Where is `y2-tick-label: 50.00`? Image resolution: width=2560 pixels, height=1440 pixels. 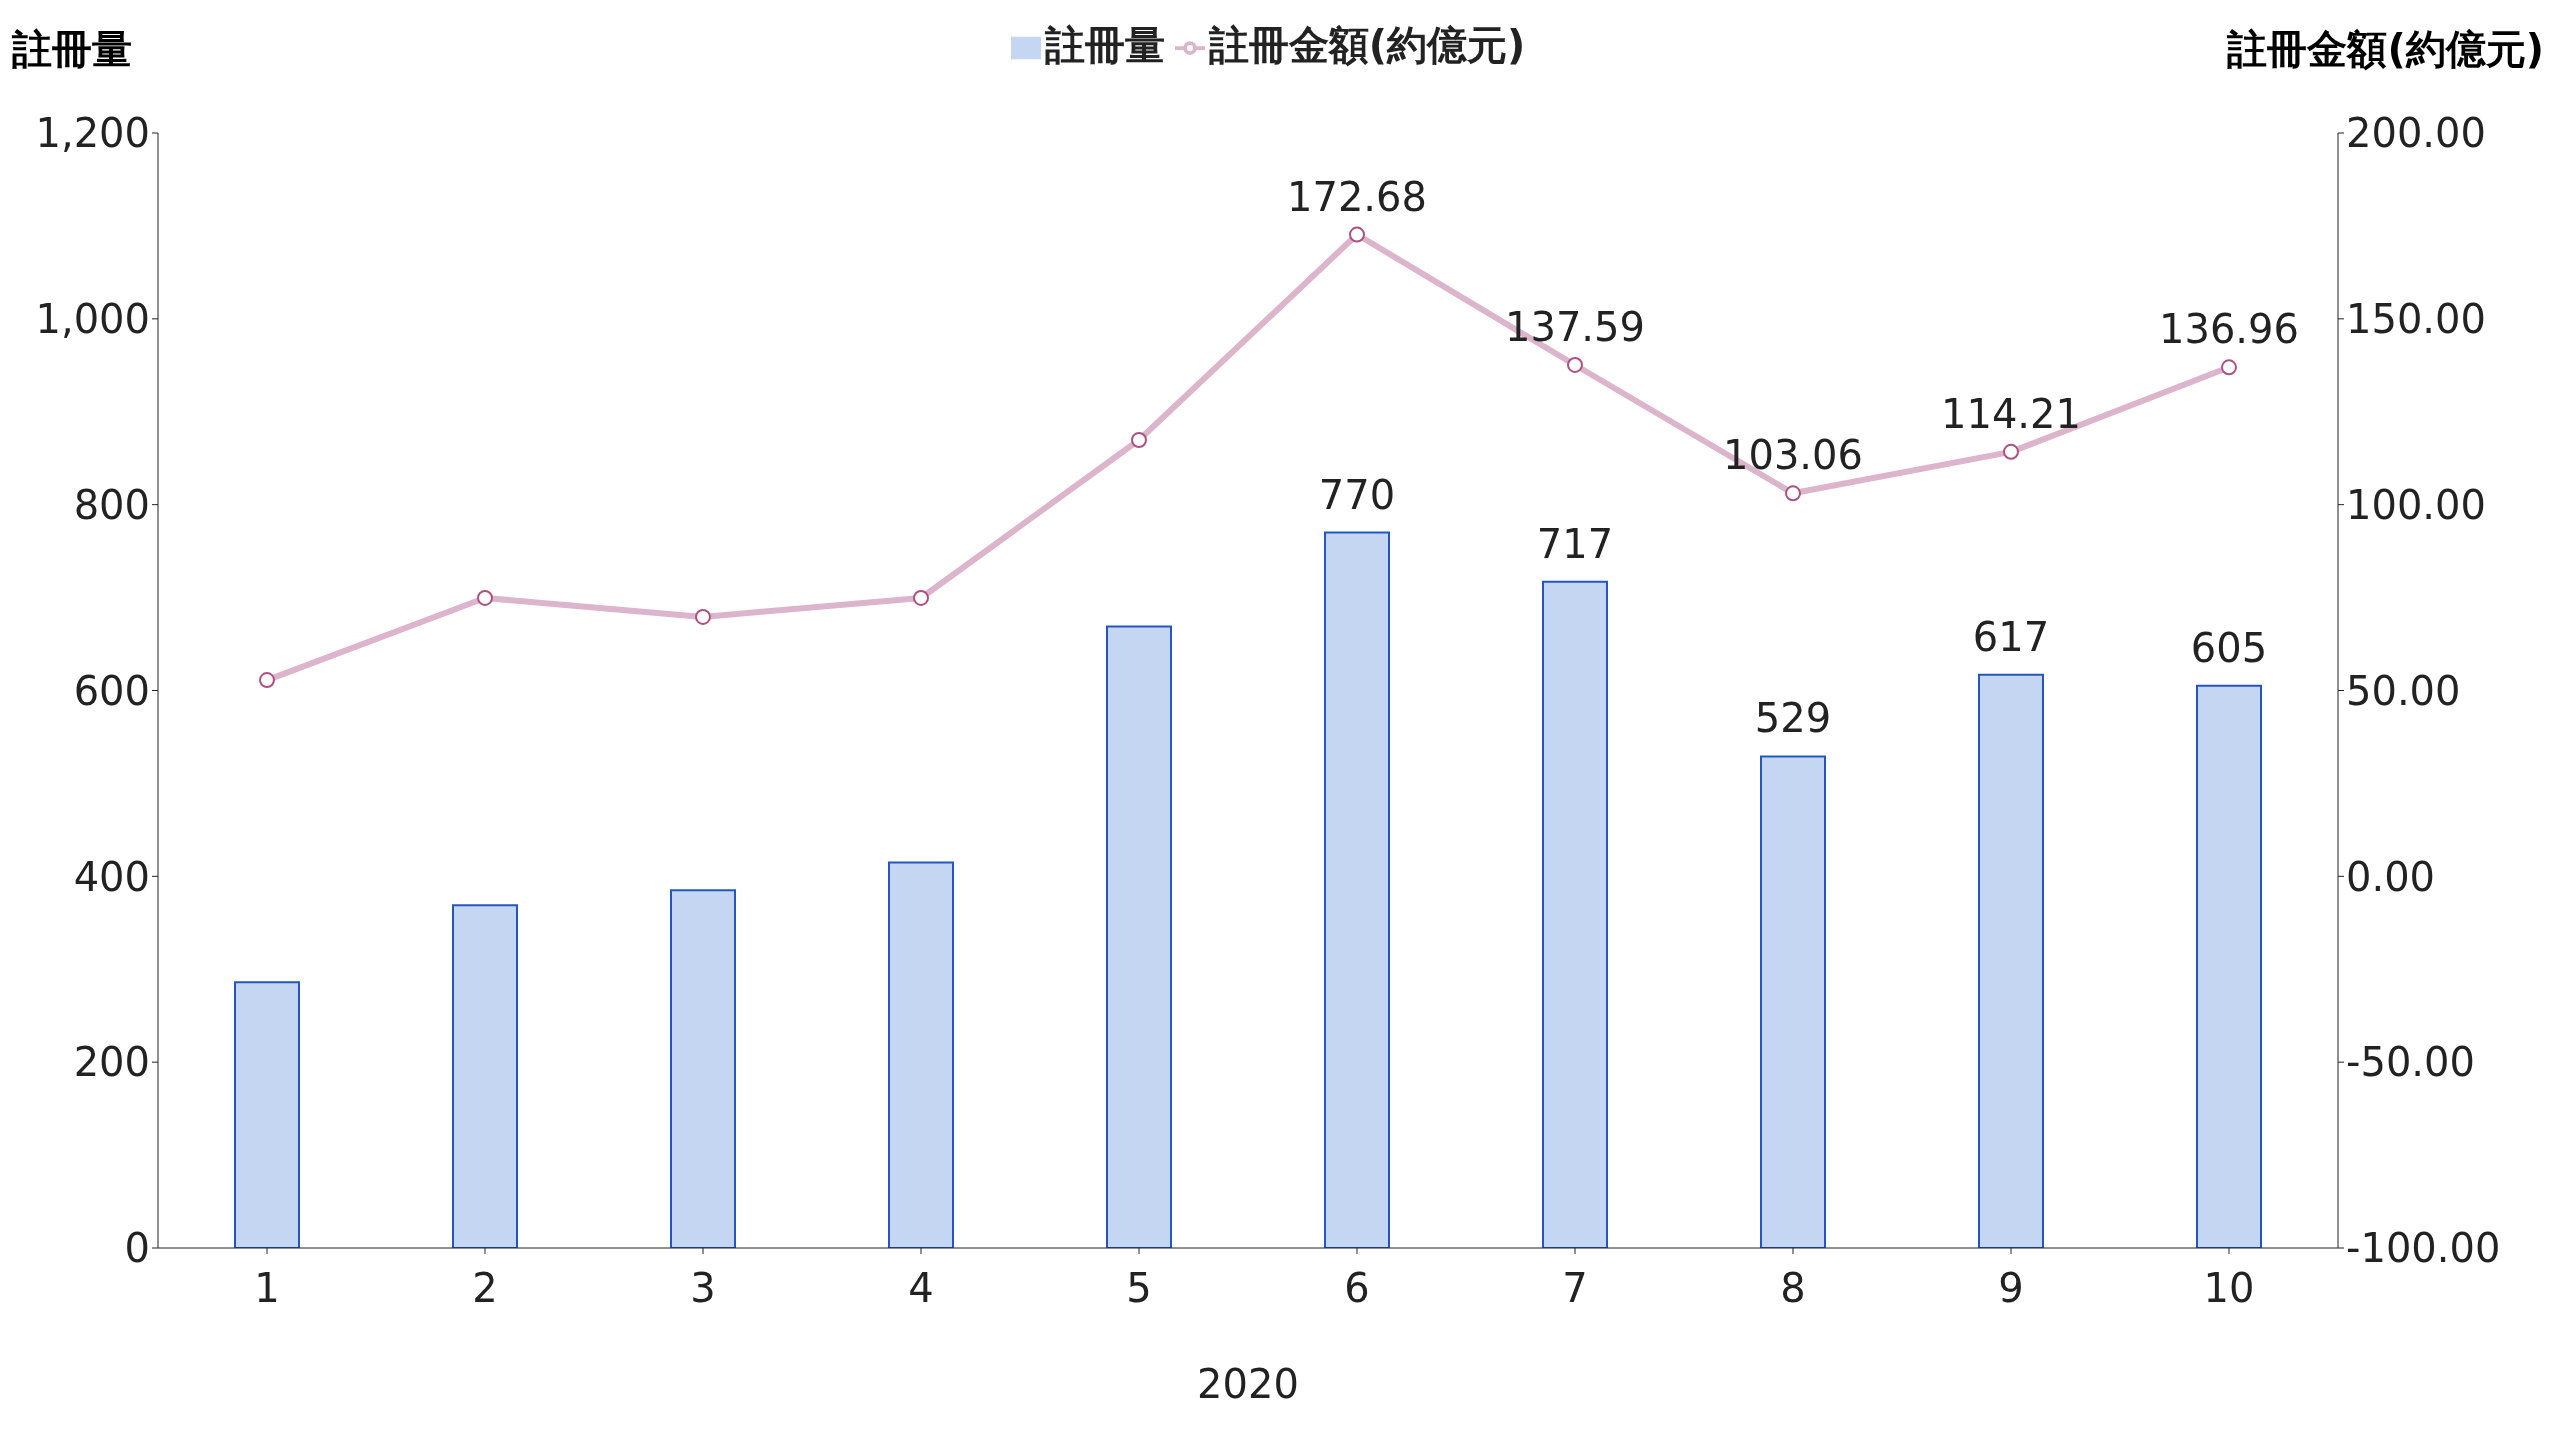 y2-tick-label: 50.00 is located at coordinates (2403, 690).